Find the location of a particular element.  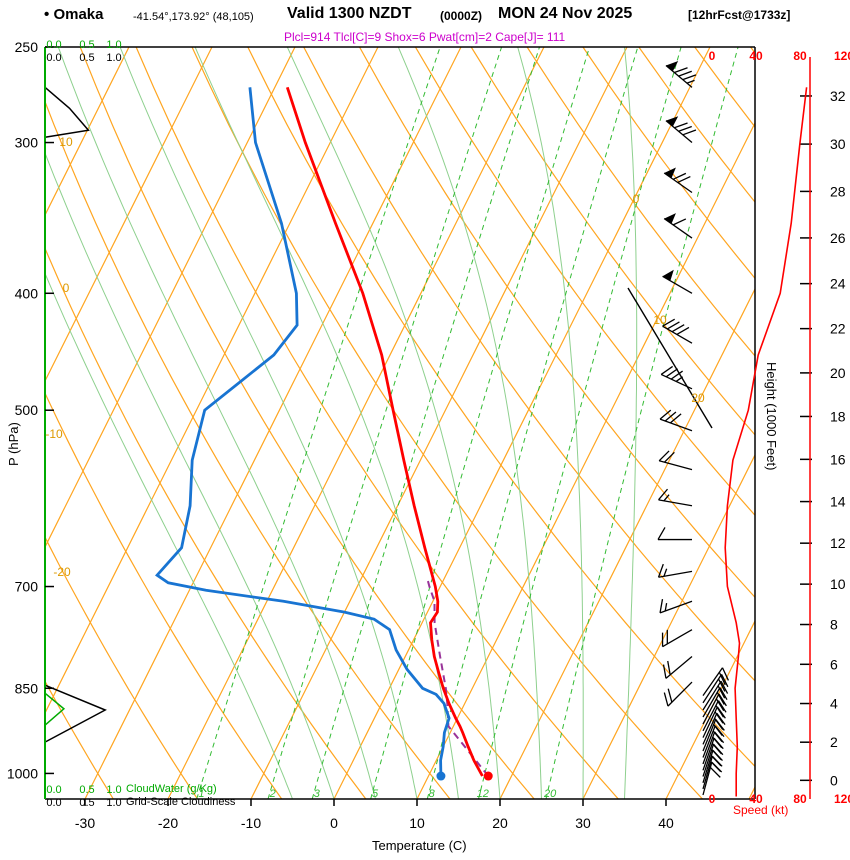

cloudiness-scale-tick-top: 1.0 is located at coordinates (113, 58).